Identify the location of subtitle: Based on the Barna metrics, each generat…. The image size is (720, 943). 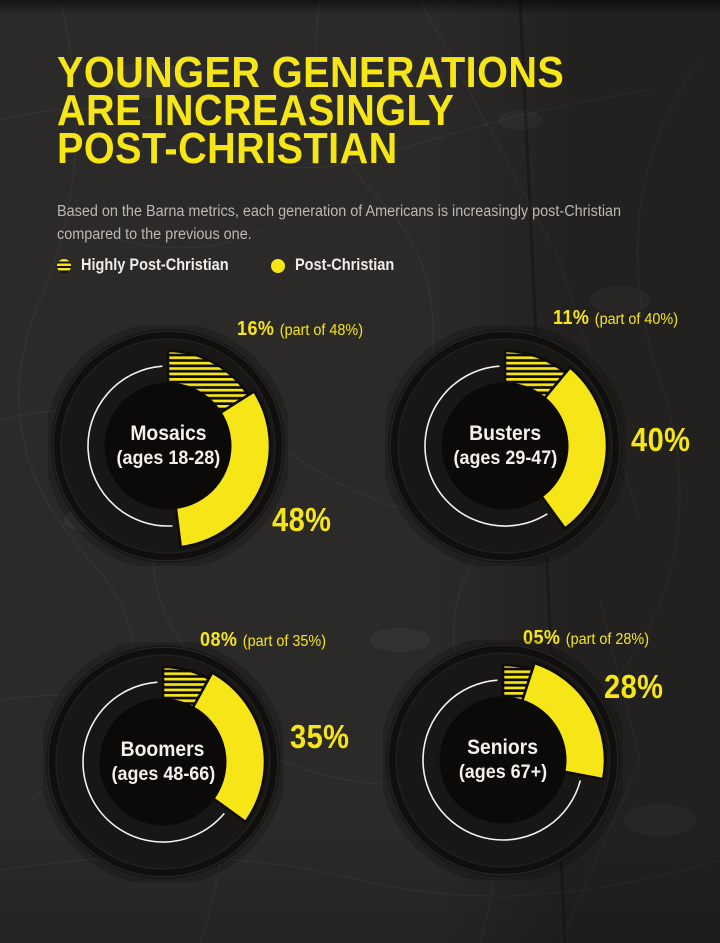
(339, 223).